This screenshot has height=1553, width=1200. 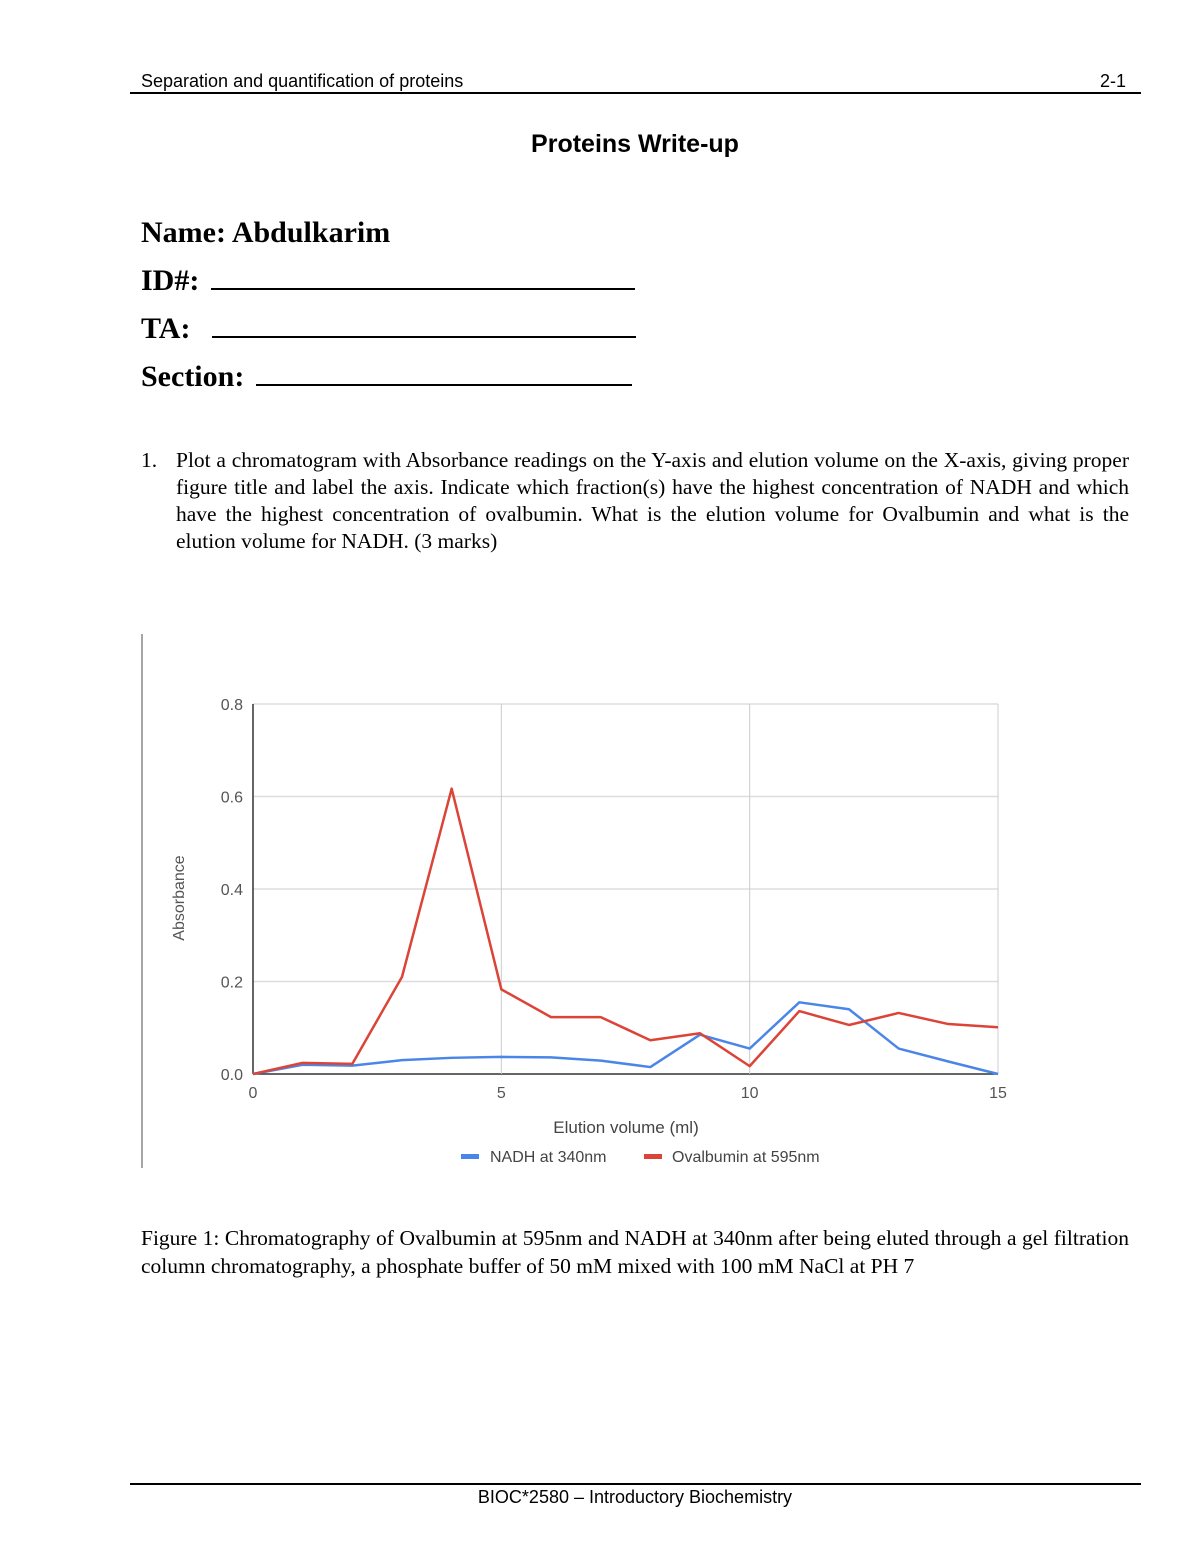 What do you see at coordinates (548, 1157) in the screenshot?
I see `legend-label-nadh: NADH at 340nm` at bounding box center [548, 1157].